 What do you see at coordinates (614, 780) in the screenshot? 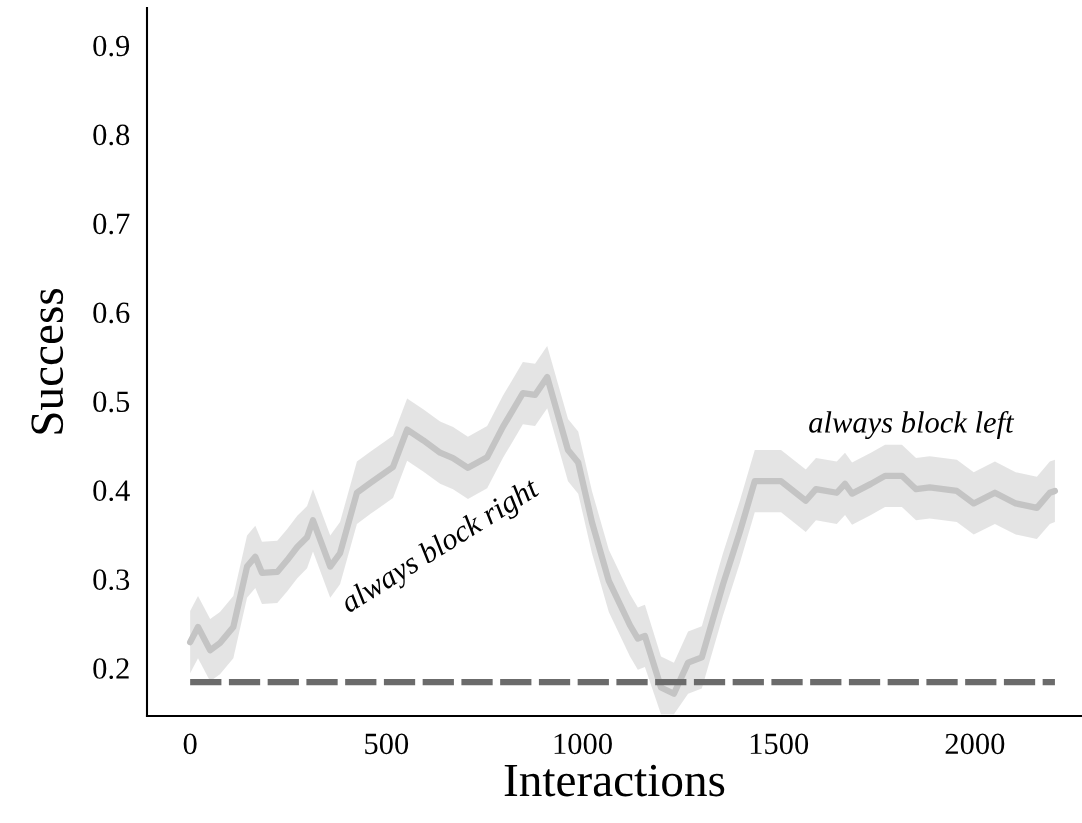
I see `x-axis-title: Interactions` at bounding box center [614, 780].